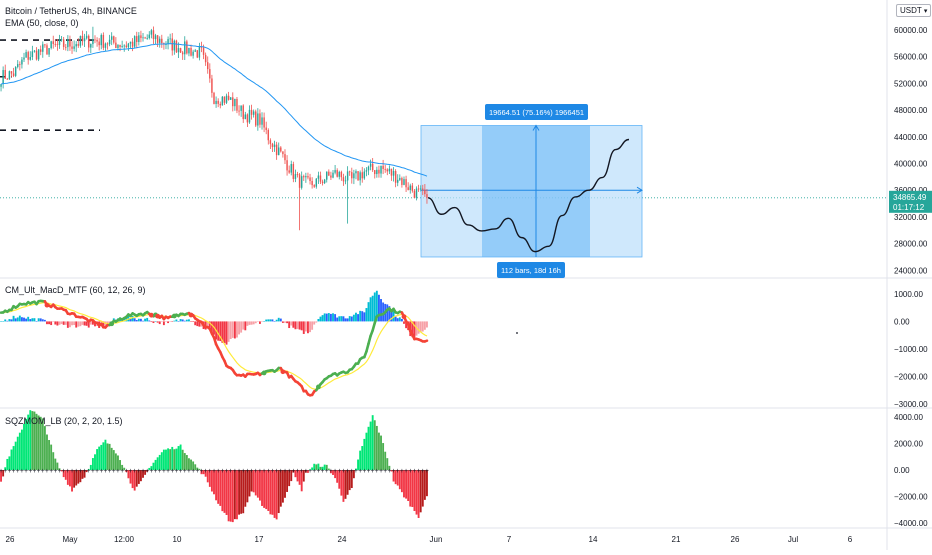  What do you see at coordinates (536, 112) in the screenshot?
I see `measure-label-text: 19664.51 (75.16%) 1966451` at bounding box center [536, 112].